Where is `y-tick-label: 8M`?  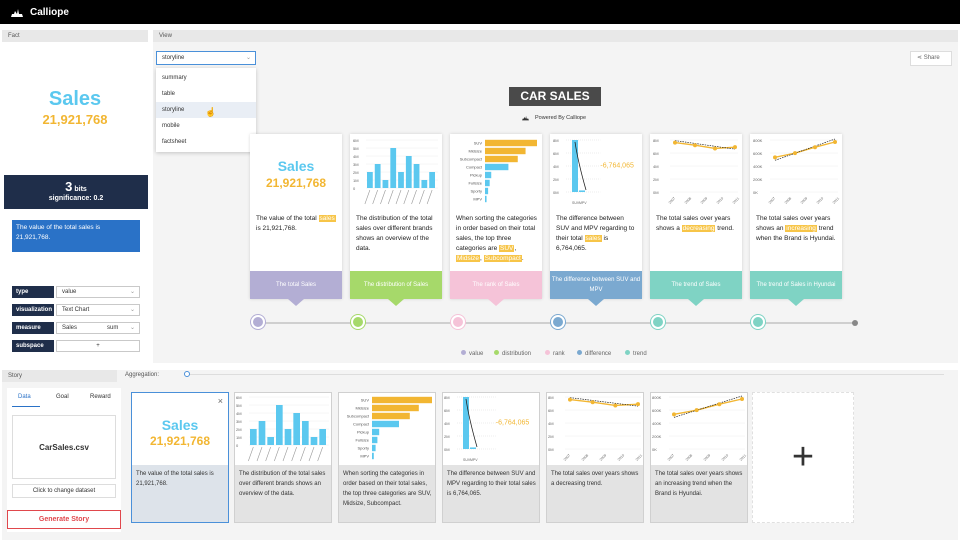 y-tick-label: 8M is located at coordinates (551, 397).